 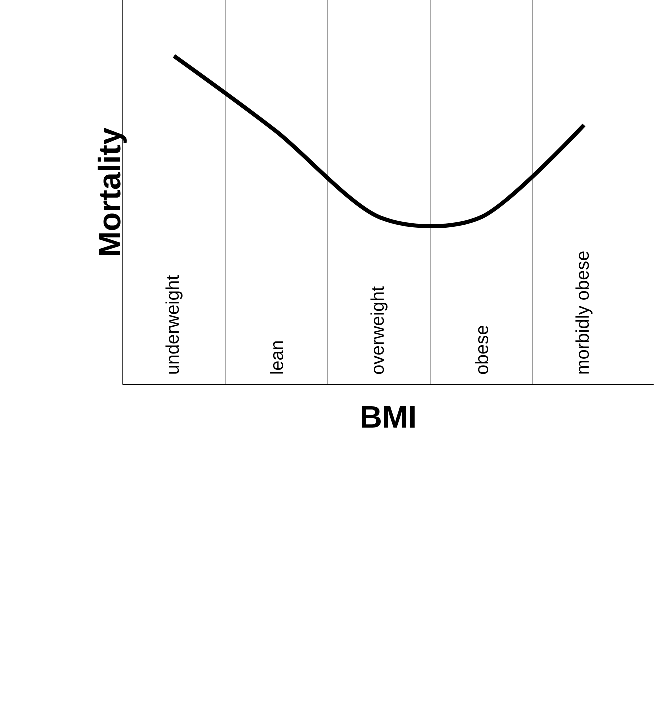 I want to click on x-tick-label: morbidly obese, so click(x=584, y=313).